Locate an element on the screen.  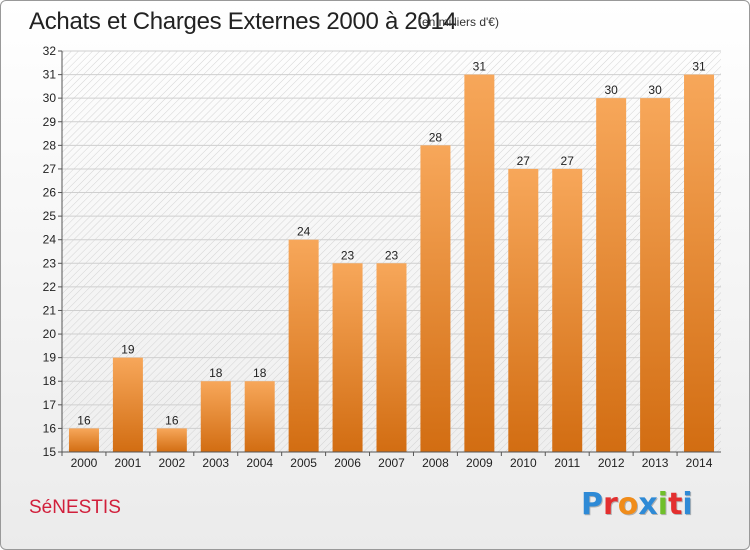
y-tick-label: 32 is located at coordinates (50, 51).